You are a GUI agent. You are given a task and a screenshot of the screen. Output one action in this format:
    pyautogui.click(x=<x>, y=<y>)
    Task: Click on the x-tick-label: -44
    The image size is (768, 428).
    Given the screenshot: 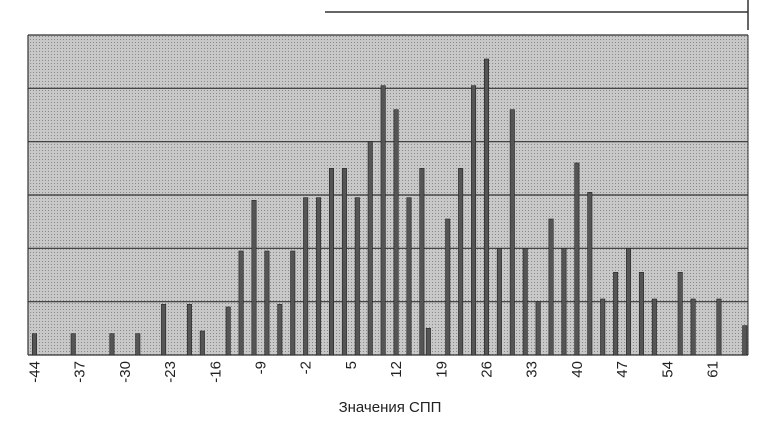 What is the action you would take?
    pyautogui.click(x=34, y=372)
    